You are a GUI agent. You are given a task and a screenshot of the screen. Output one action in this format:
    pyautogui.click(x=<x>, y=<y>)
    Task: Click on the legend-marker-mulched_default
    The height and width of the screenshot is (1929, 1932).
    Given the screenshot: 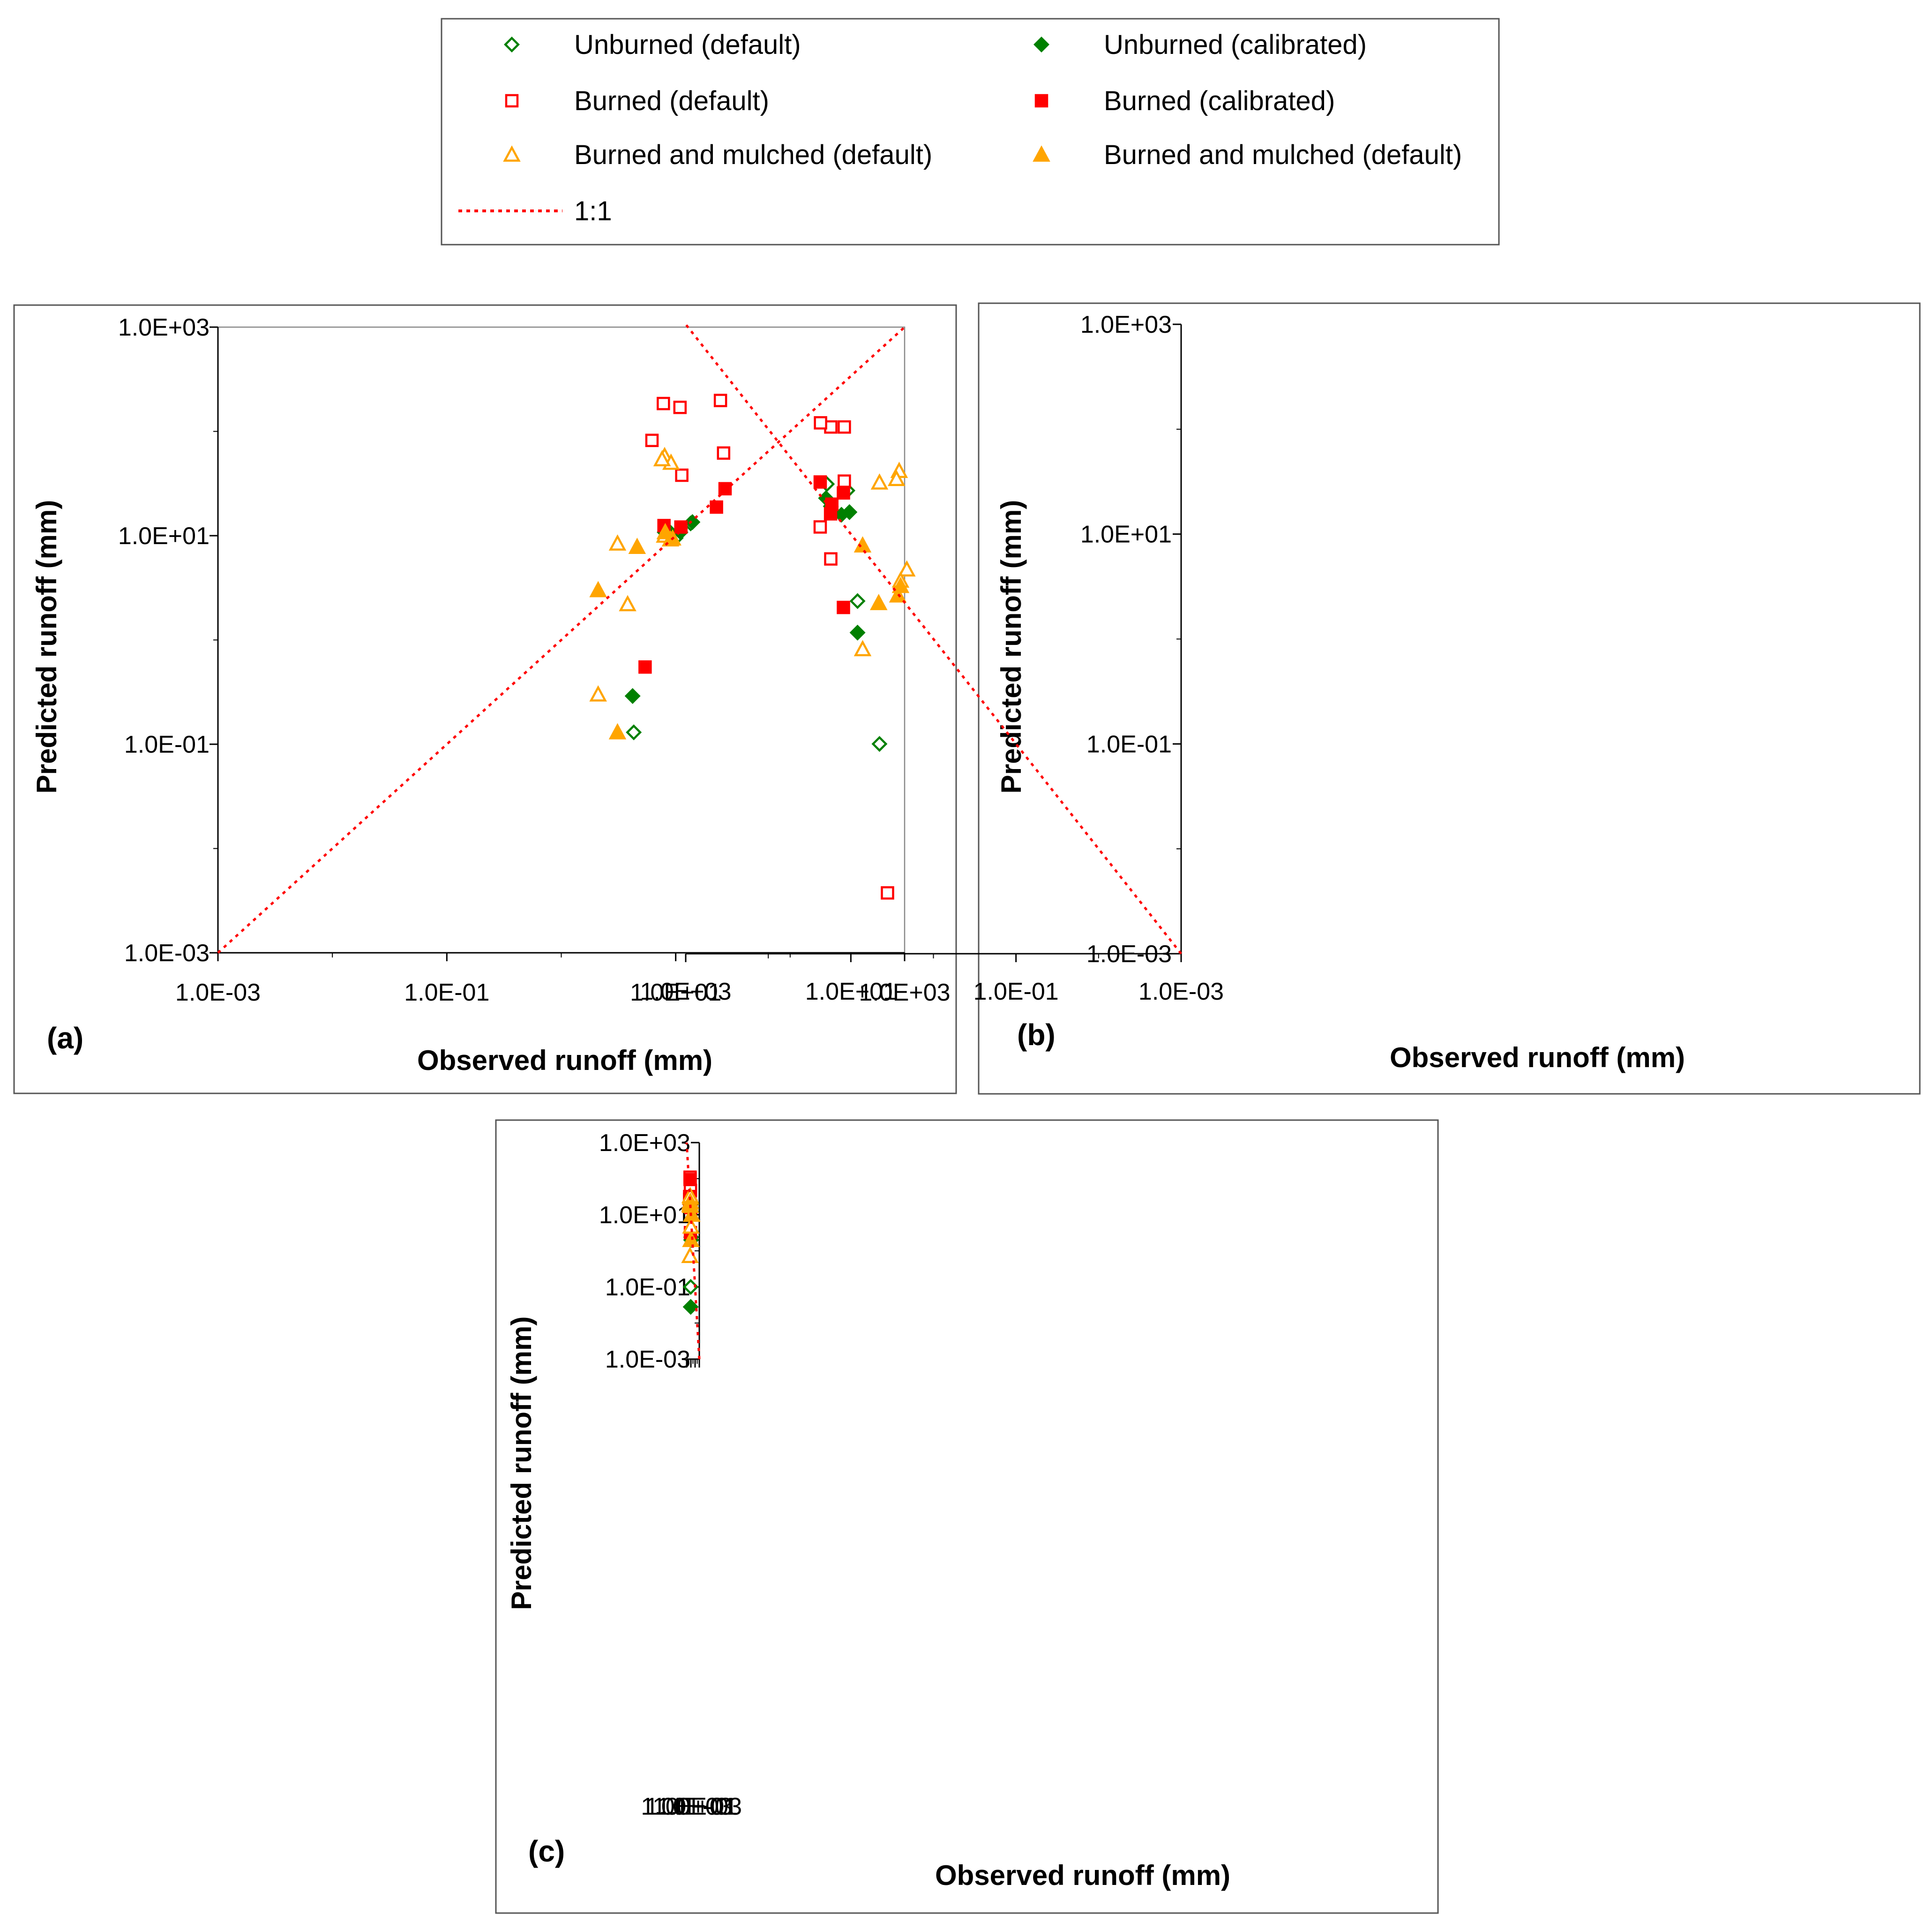 What is the action you would take?
    pyautogui.click(x=512, y=153)
    